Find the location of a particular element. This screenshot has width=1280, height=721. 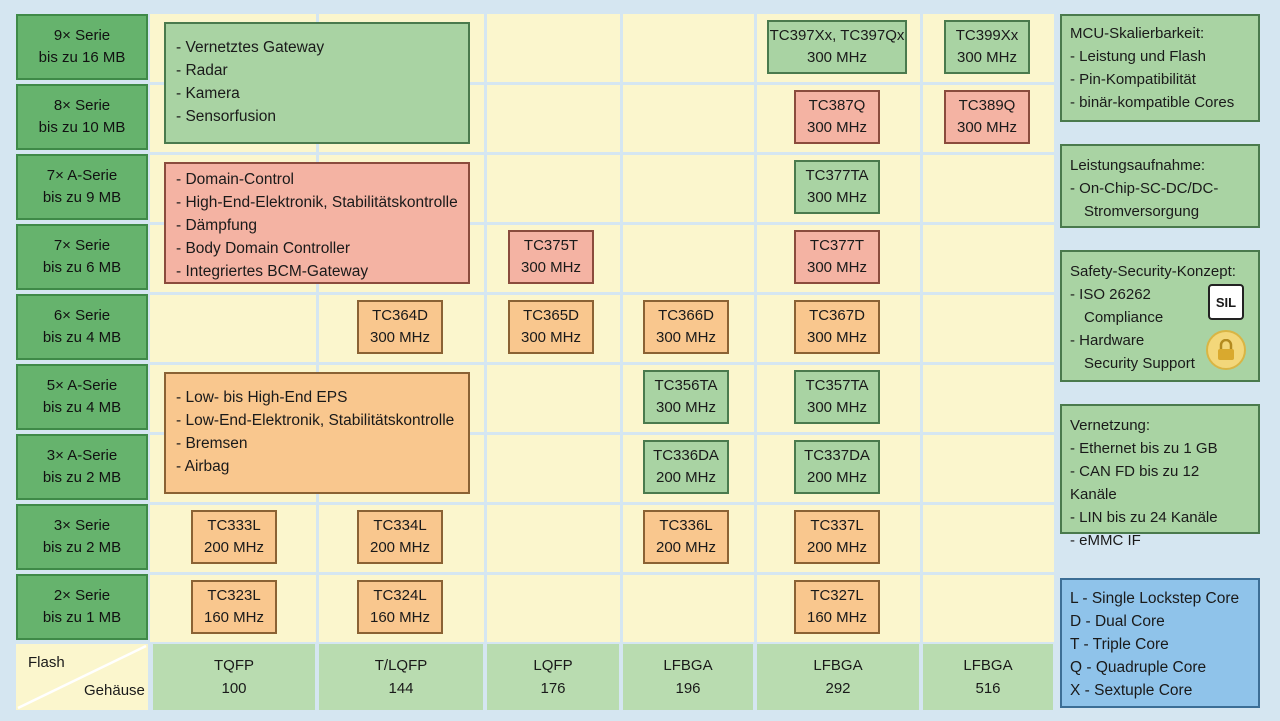

app-line: - Airbag is located at coordinates (203, 466).